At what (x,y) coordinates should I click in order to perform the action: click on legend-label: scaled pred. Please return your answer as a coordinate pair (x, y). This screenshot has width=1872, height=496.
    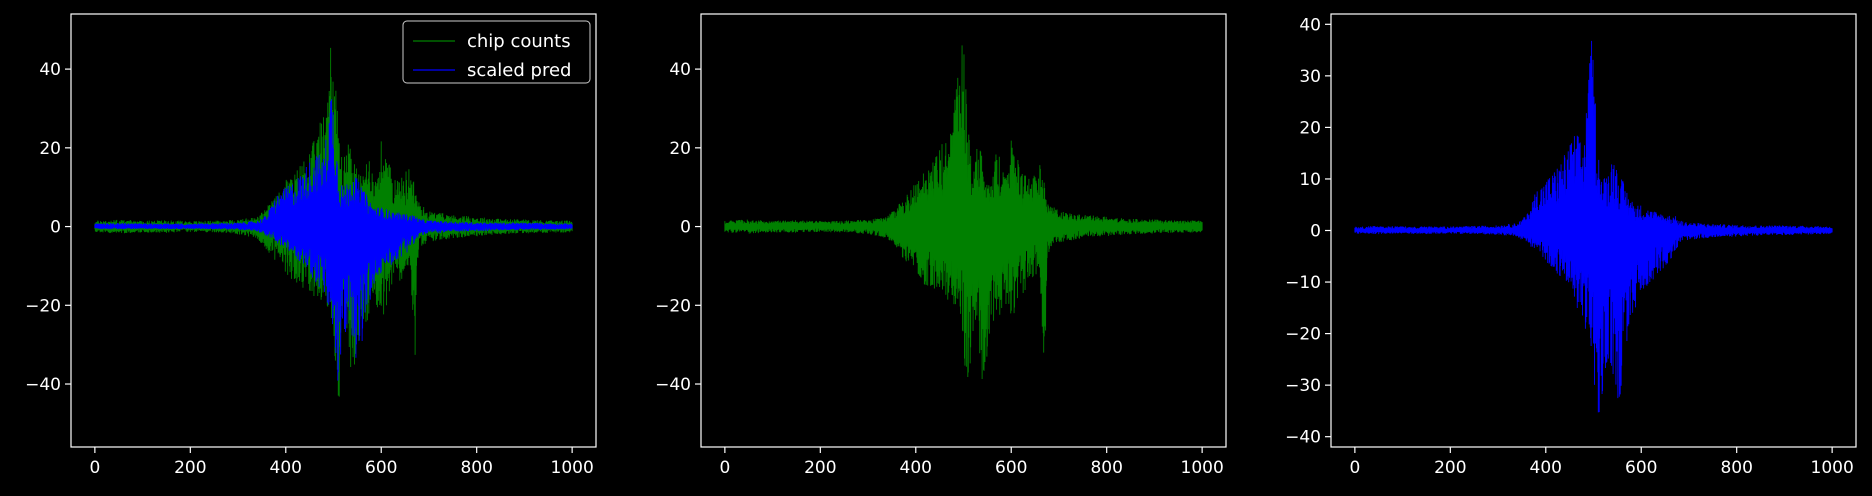
    Looking at the image, I should click on (519, 70).